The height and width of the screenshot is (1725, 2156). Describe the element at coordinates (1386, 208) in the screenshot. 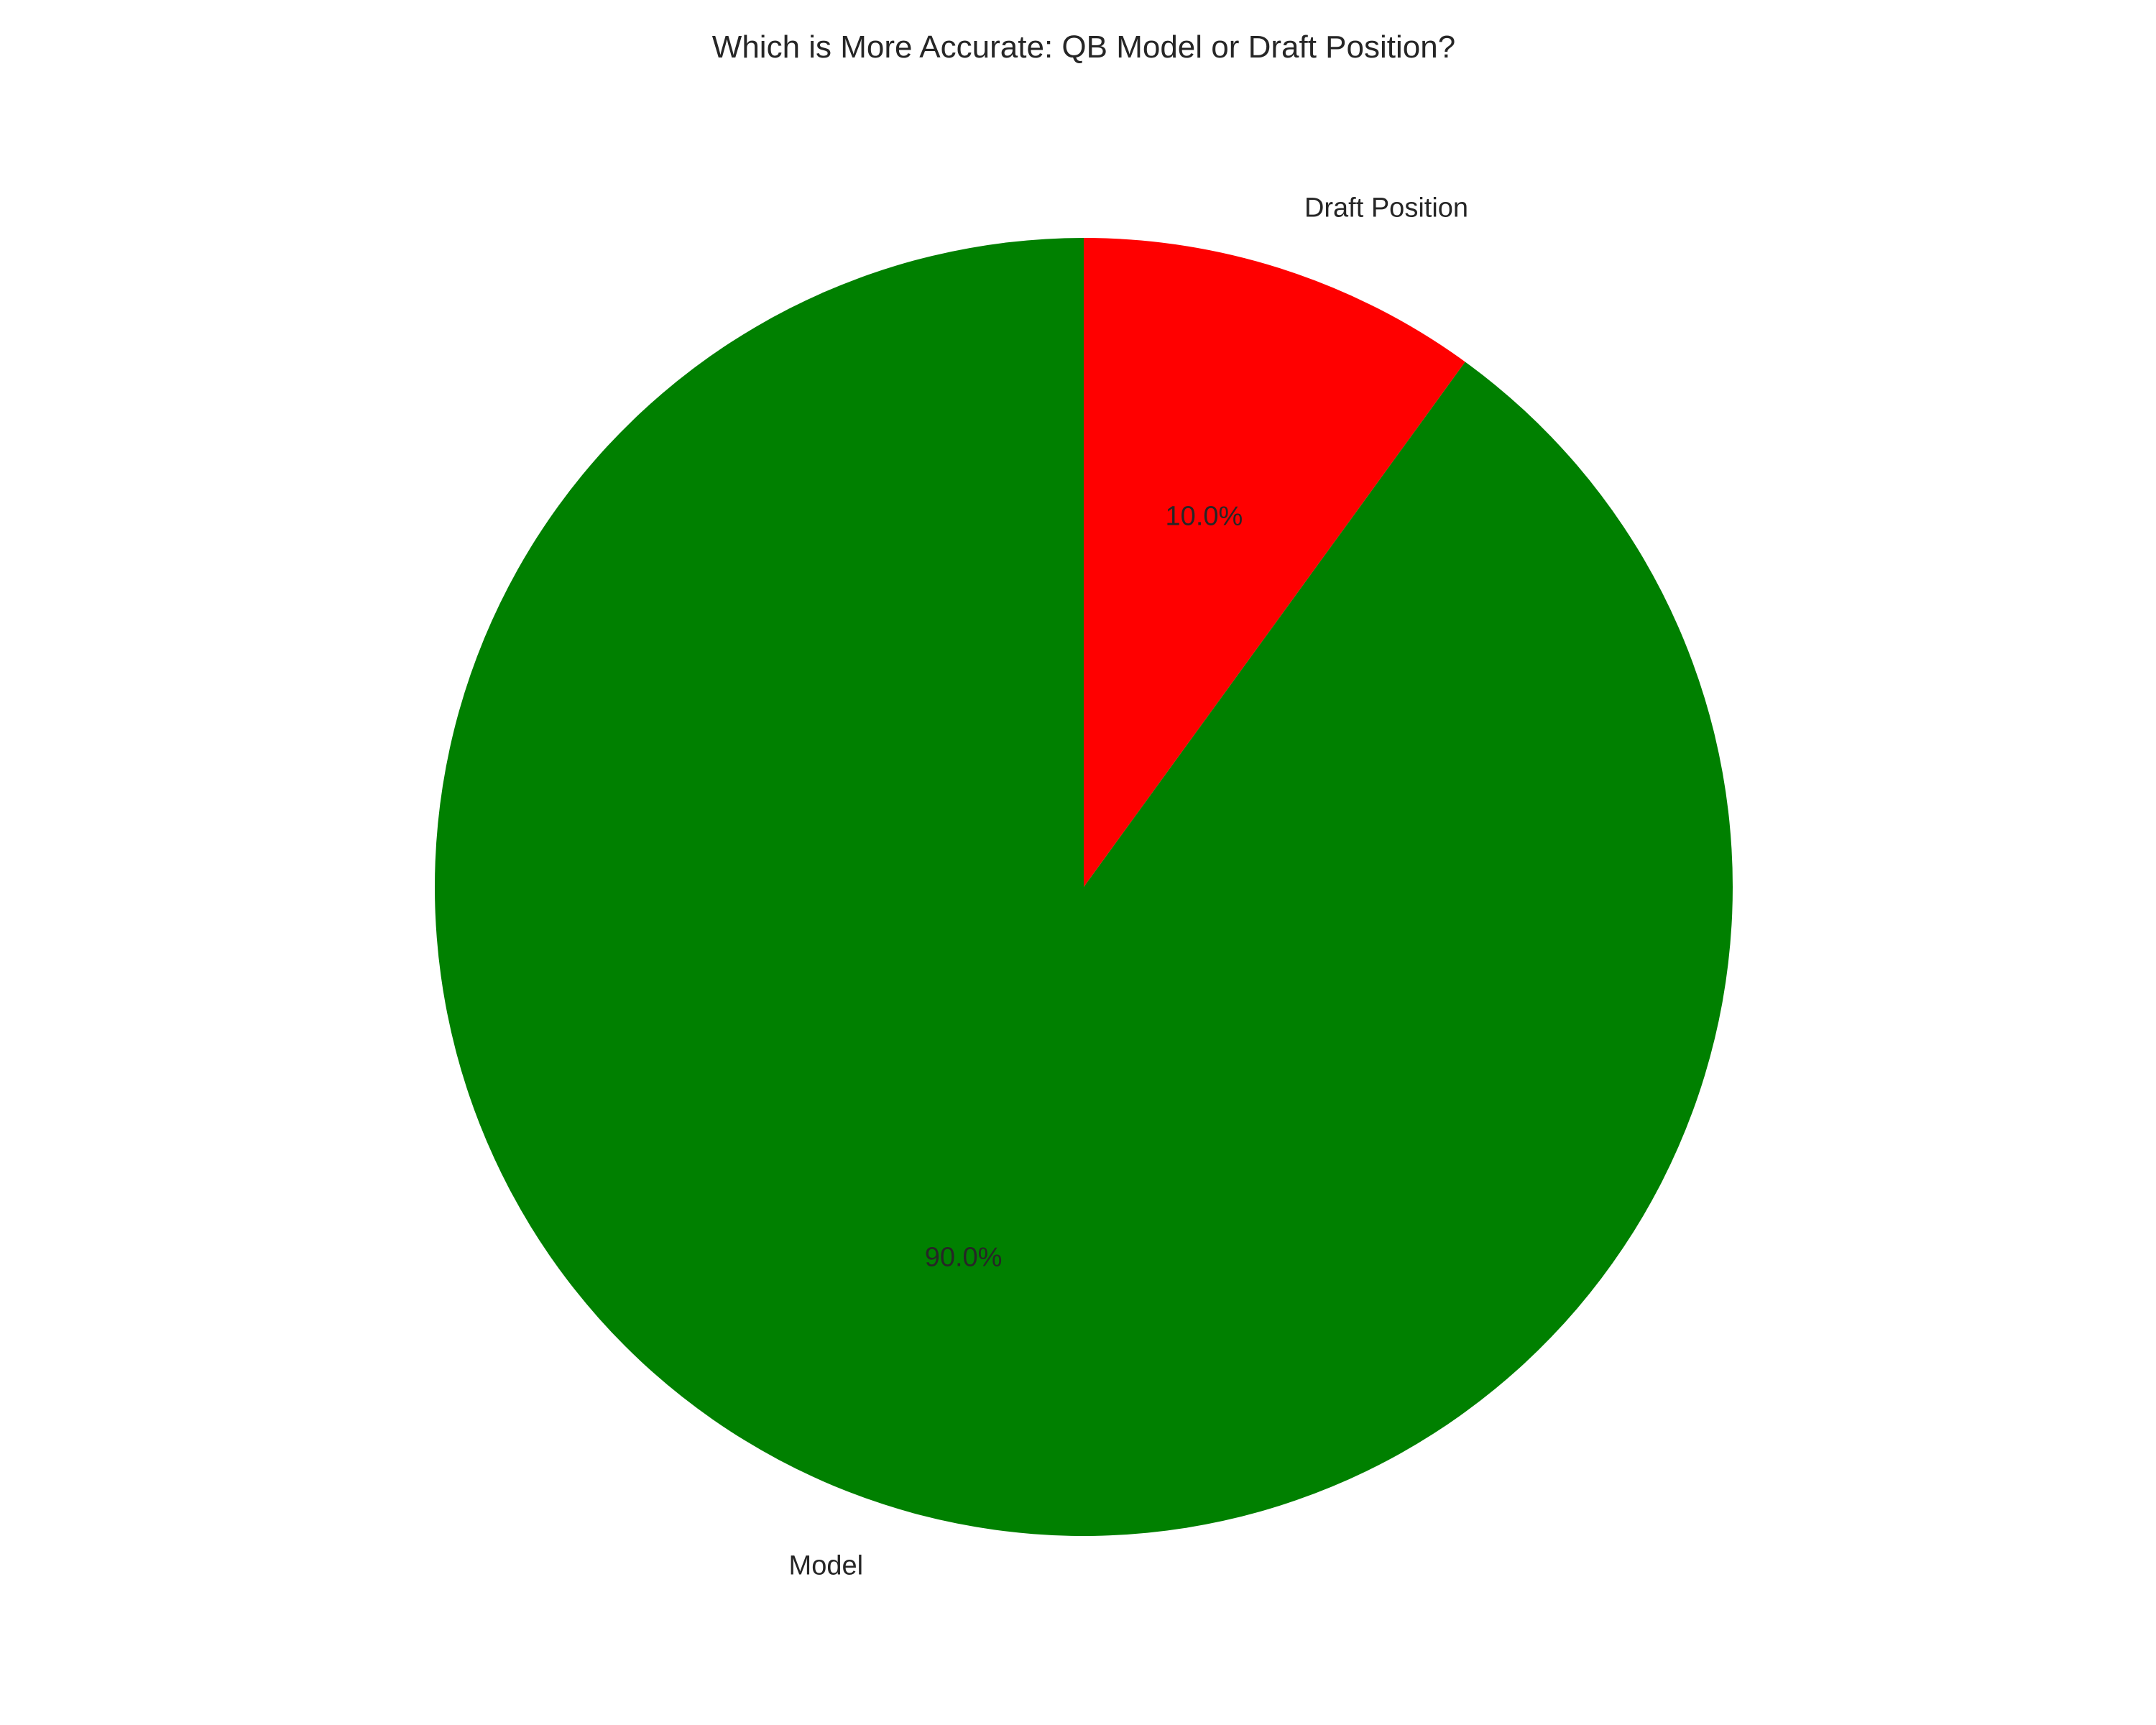

I see `slice-label-draft-position: Draft Position` at that location.